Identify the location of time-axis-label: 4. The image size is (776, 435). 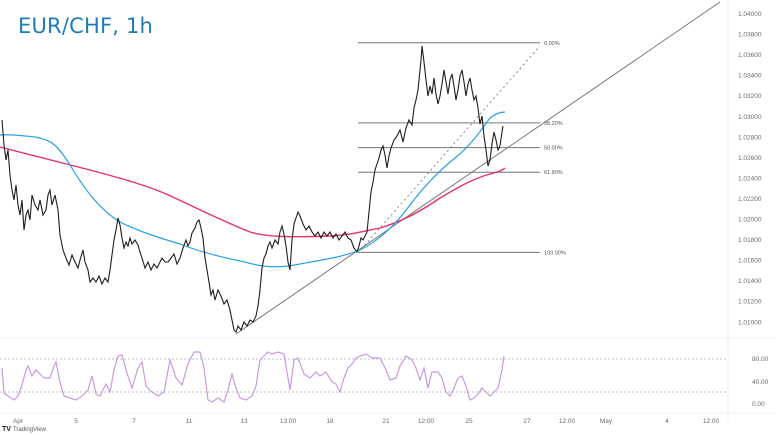
(667, 421).